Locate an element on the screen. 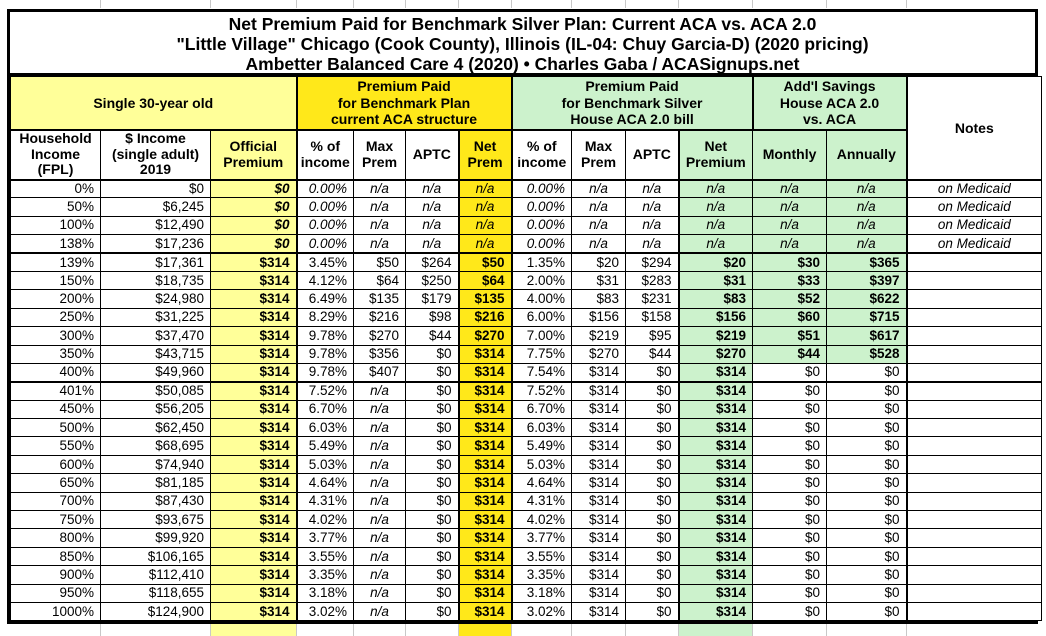  cell-aca2-max-prem: $156 is located at coordinates (599, 317).